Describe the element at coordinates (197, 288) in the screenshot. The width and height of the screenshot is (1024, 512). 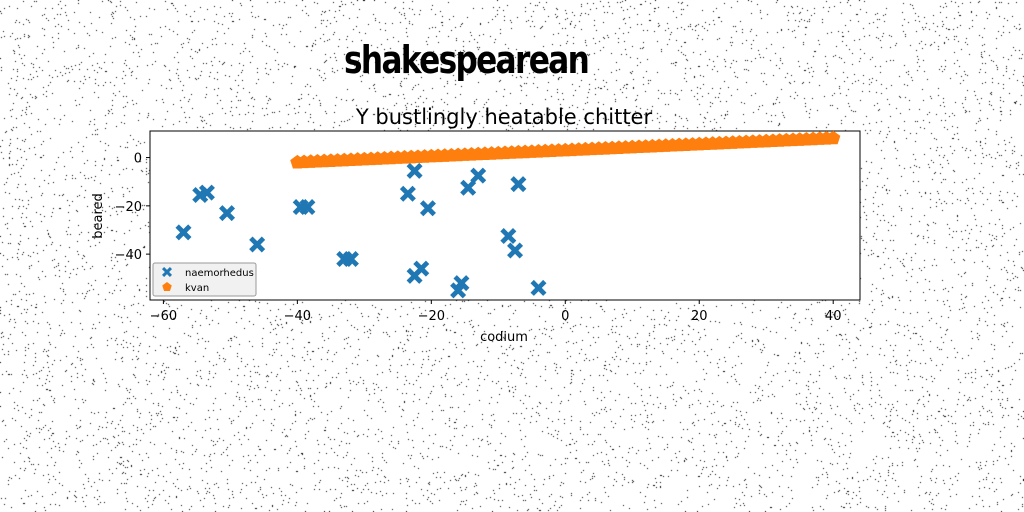
I see `legend-label-kvan: kvan` at that location.